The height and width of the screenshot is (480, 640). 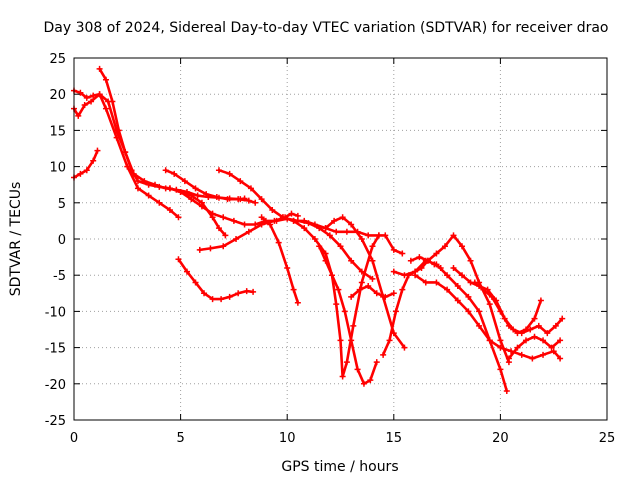 I want to click on y-tick-label: -25, so click(x=55, y=421).